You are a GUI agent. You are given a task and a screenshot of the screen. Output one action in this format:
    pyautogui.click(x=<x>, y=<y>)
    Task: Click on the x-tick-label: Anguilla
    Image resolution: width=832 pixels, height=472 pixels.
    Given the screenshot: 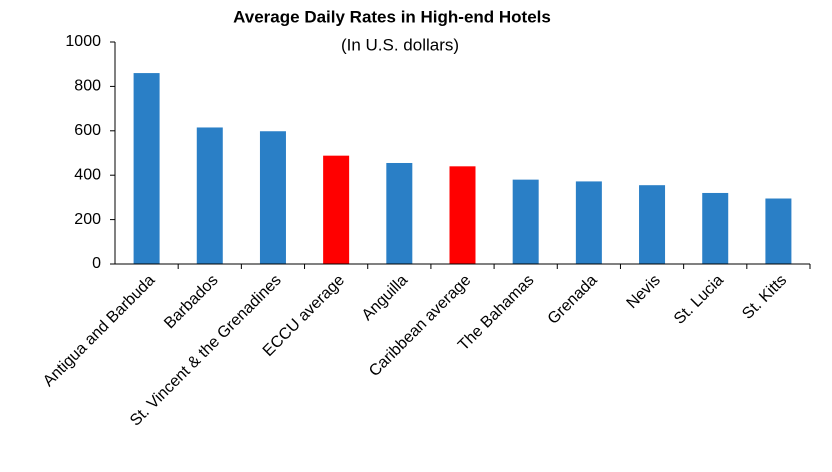 What is the action you would take?
    pyautogui.click(x=385, y=298)
    